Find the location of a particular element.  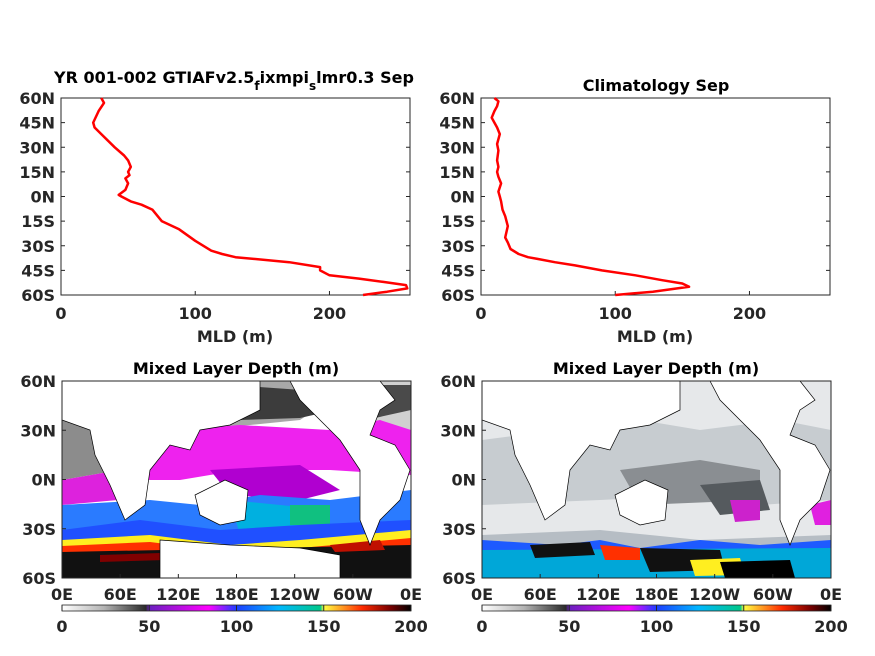

panel-title-top-right: Climatology Sep is located at coordinates (656, 85).